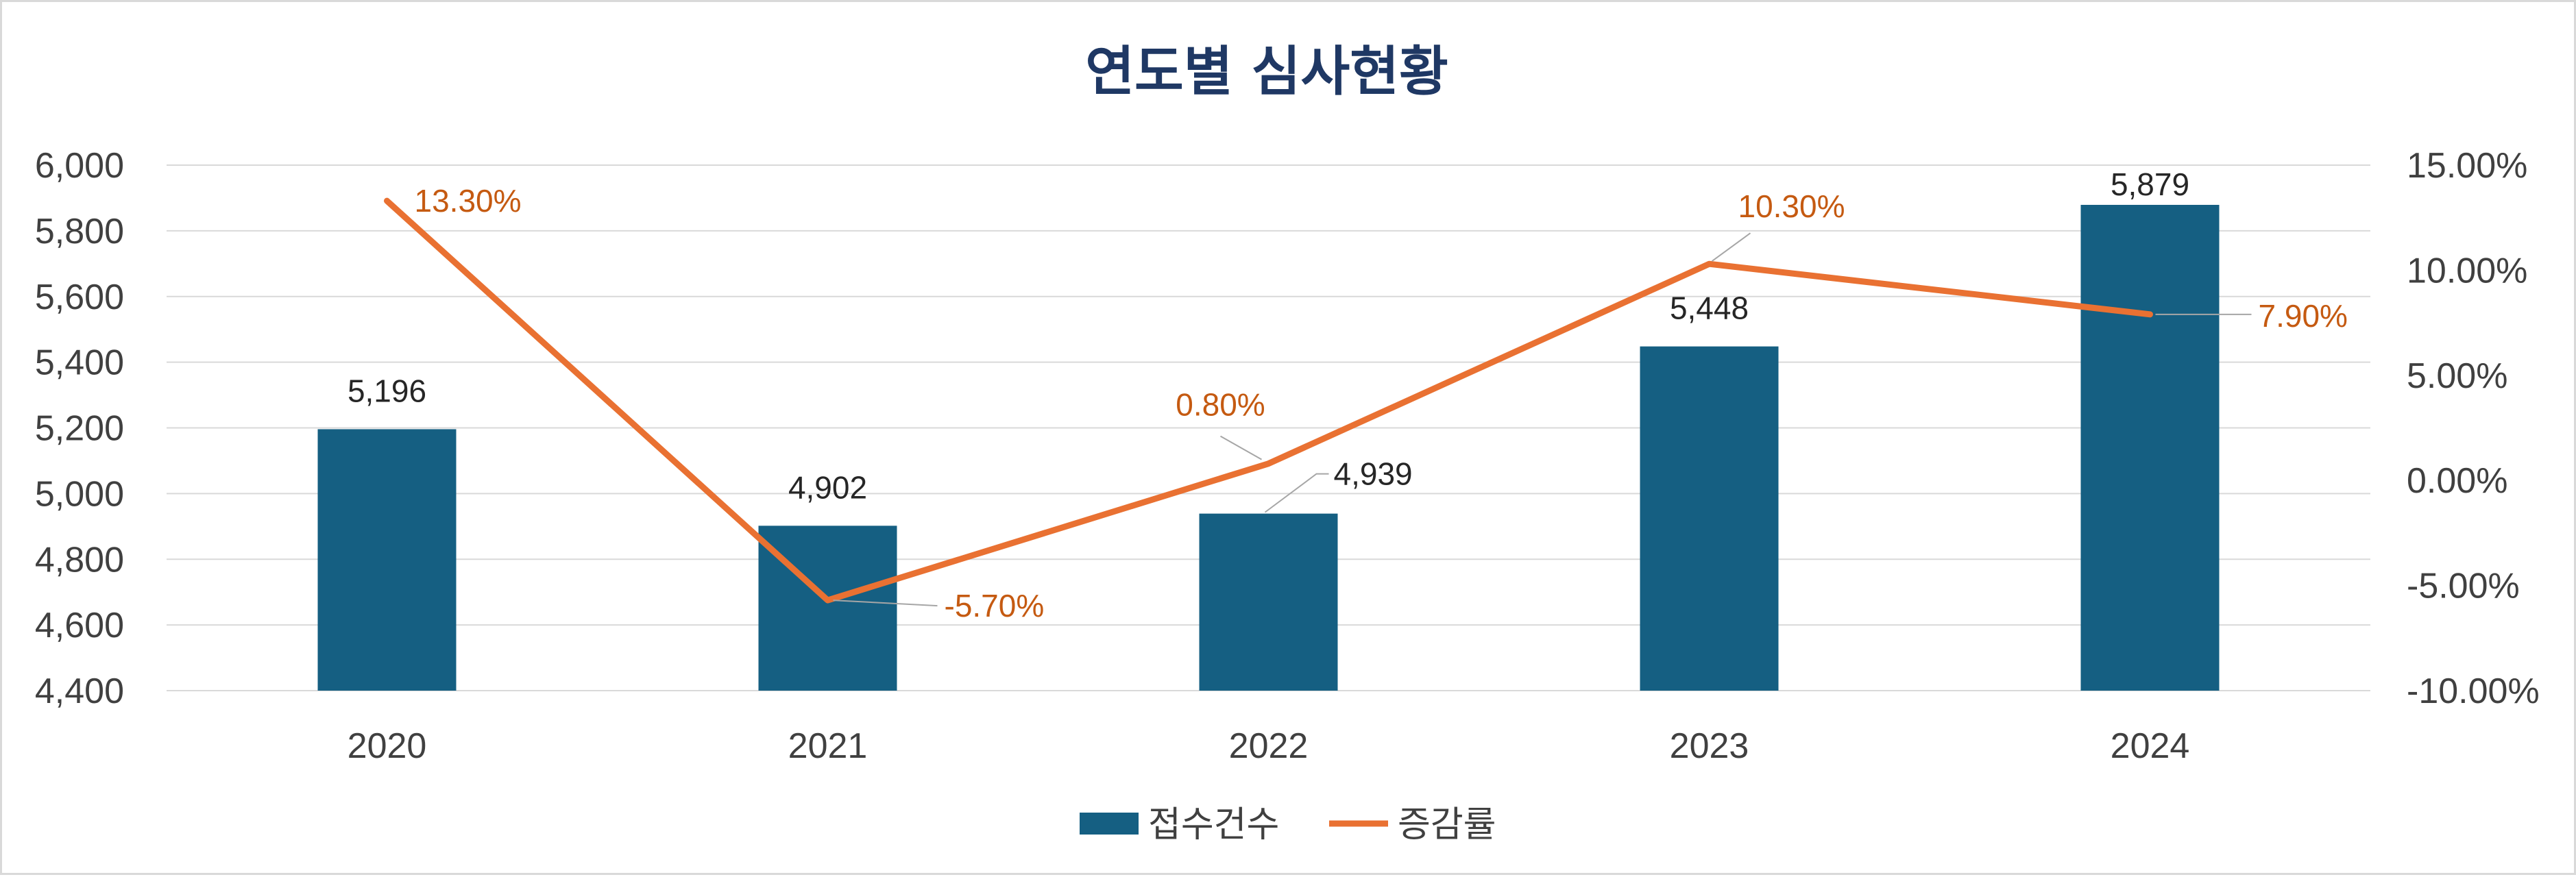  What do you see at coordinates (2150, 184) in the screenshot?
I see `bar-data-label: 5,879` at bounding box center [2150, 184].